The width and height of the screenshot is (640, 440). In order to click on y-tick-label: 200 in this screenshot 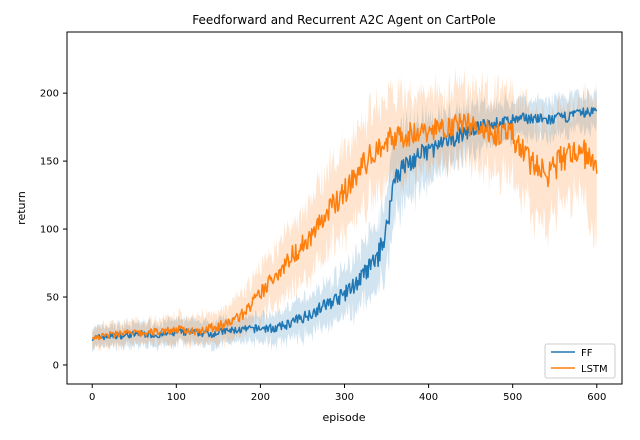, I will do `click(49, 94)`.